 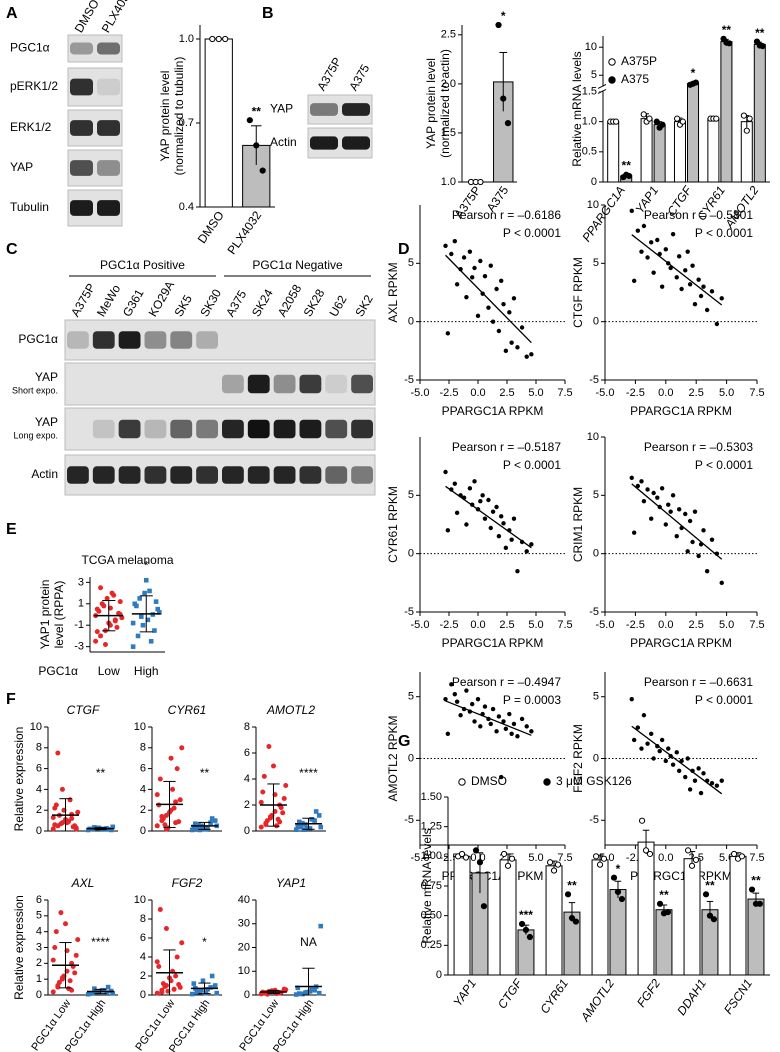 What do you see at coordinates (431, 945) in the screenshot?
I see `y-tick-label: 0.25` at bounding box center [431, 945].